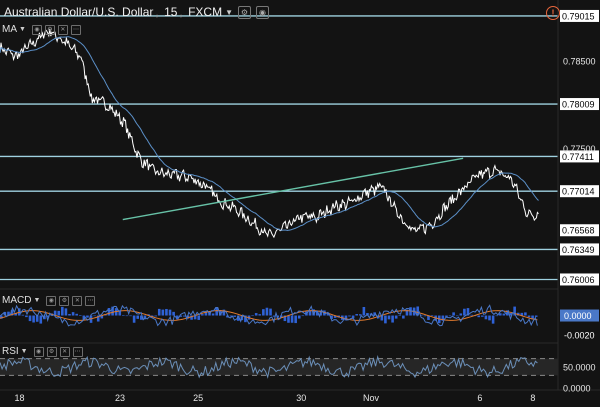  What do you see at coordinates (579, 191) in the screenshot?
I see `level-label-3-bg` at bounding box center [579, 191].